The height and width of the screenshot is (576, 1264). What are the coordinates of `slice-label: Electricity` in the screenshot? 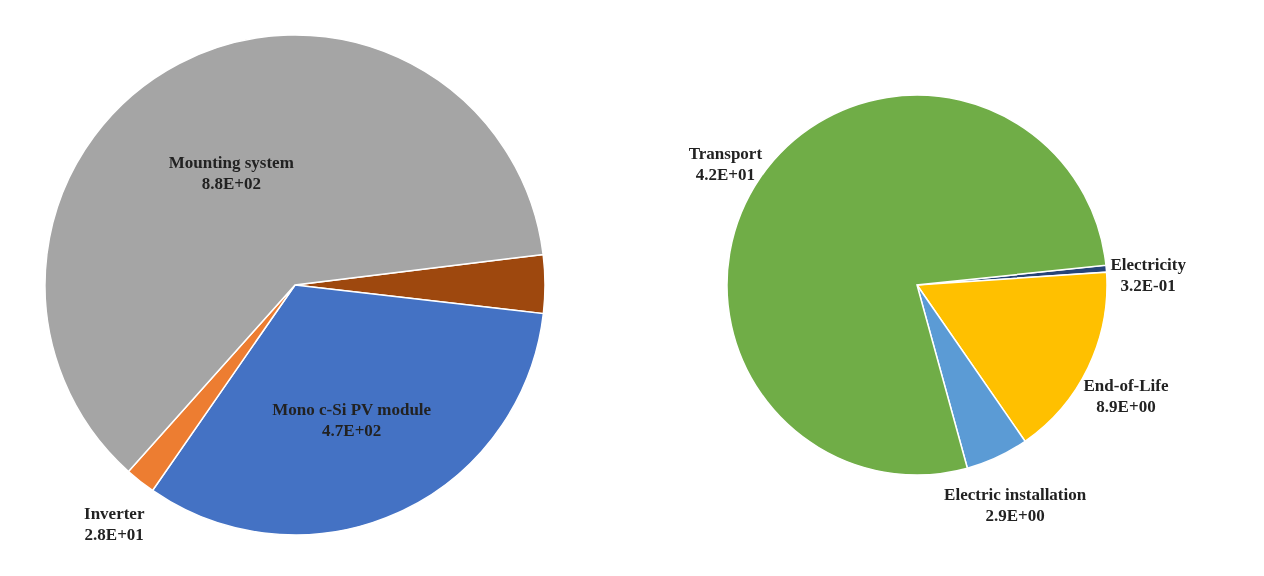 It's located at (1148, 265).